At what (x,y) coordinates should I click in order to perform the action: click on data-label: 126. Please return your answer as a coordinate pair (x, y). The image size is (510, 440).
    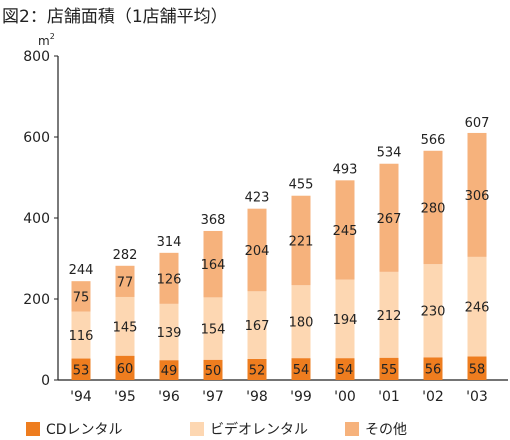
    Looking at the image, I should click on (169, 279).